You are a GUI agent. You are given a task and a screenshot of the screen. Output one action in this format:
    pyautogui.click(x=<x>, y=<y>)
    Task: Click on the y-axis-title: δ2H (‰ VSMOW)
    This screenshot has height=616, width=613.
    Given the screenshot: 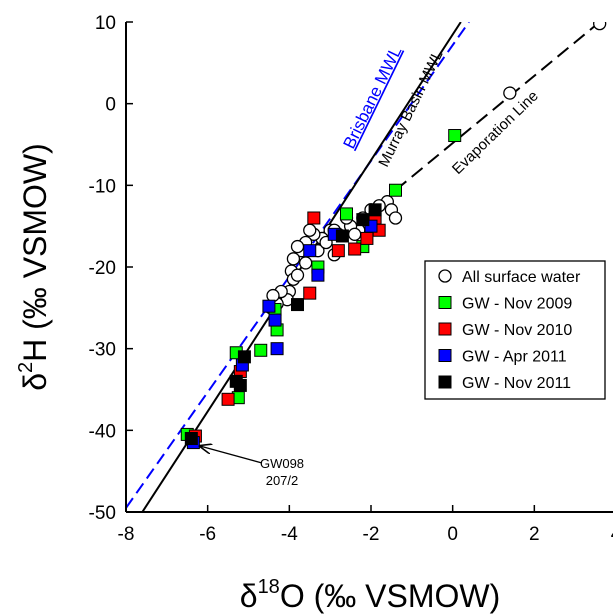 What is the action you would take?
    pyautogui.click(x=34, y=267)
    